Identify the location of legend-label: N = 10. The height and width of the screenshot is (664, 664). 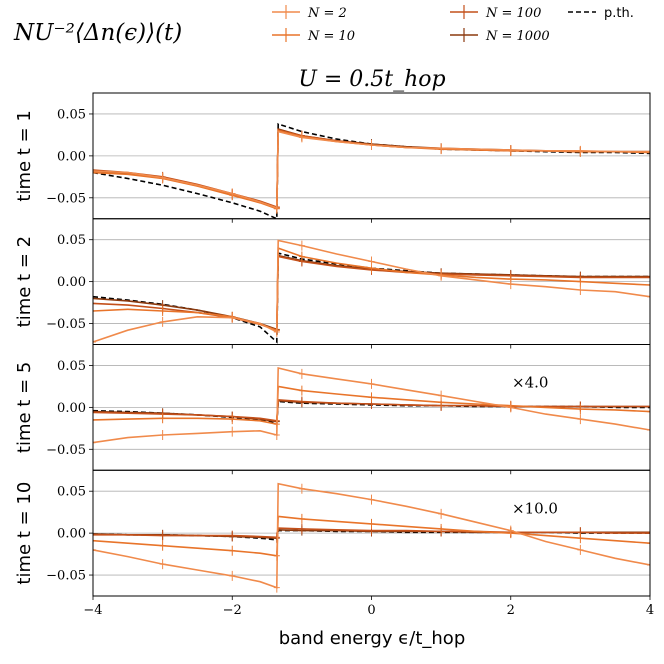
(331, 36).